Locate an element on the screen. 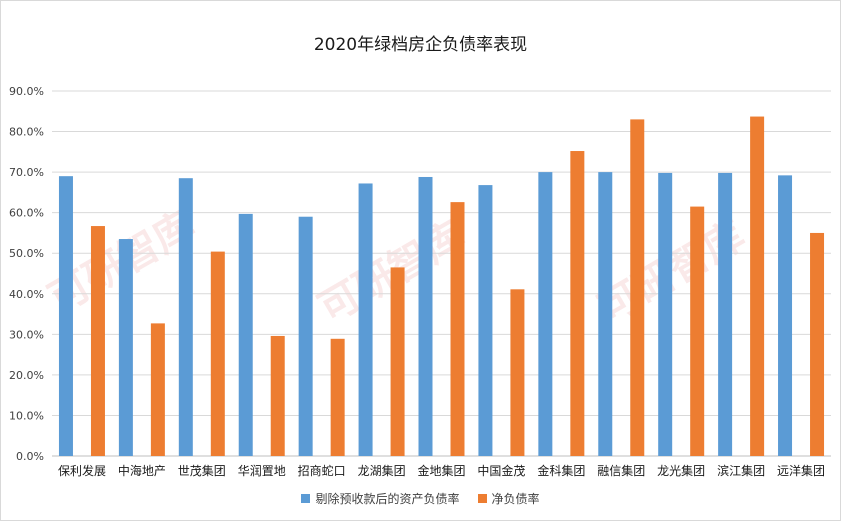 The height and width of the screenshot is (521, 841). legend-item-net-debt: 净负债率 is located at coordinates (508, 498).